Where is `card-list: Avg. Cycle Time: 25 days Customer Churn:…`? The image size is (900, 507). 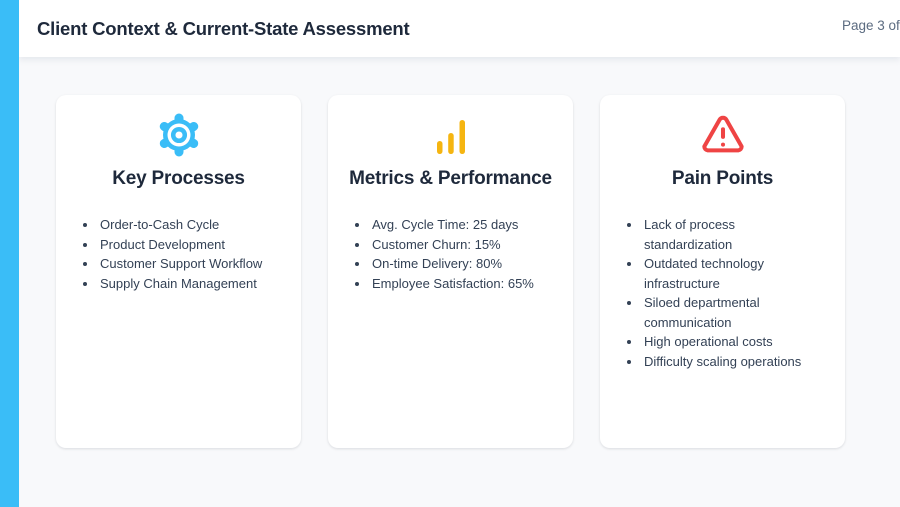
card-list: Avg. Cycle Time: 25 days Customer Churn:… is located at coordinates (450, 254).